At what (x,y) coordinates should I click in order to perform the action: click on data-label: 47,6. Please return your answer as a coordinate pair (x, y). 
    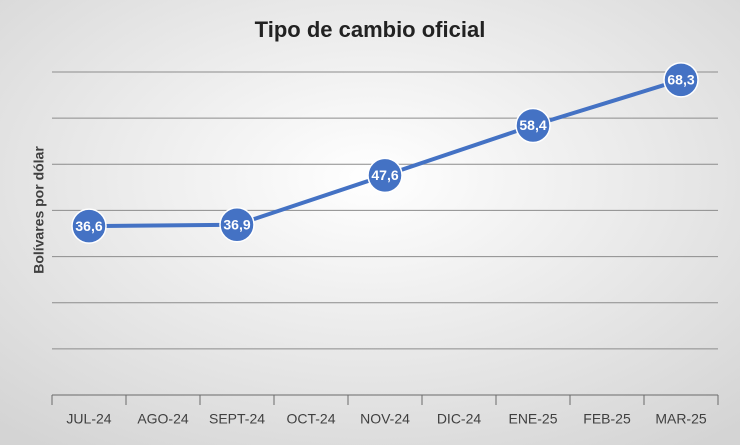
    Looking at the image, I should click on (384, 175).